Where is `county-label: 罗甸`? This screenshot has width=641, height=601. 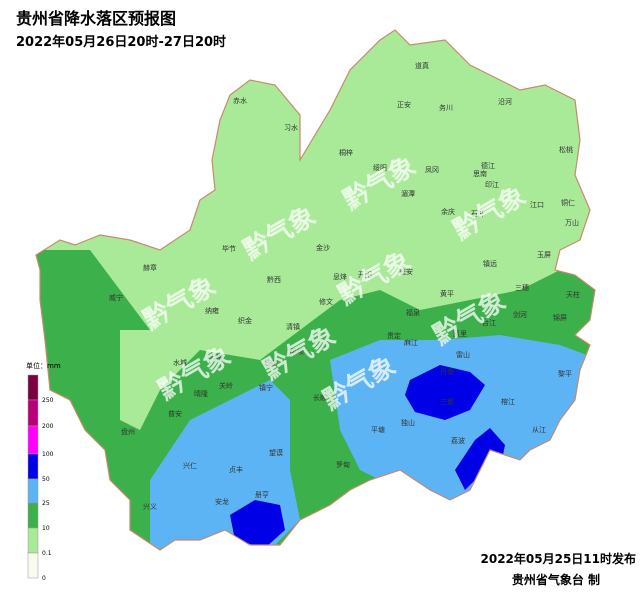 county-label: 罗甸 is located at coordinates (343, 464).